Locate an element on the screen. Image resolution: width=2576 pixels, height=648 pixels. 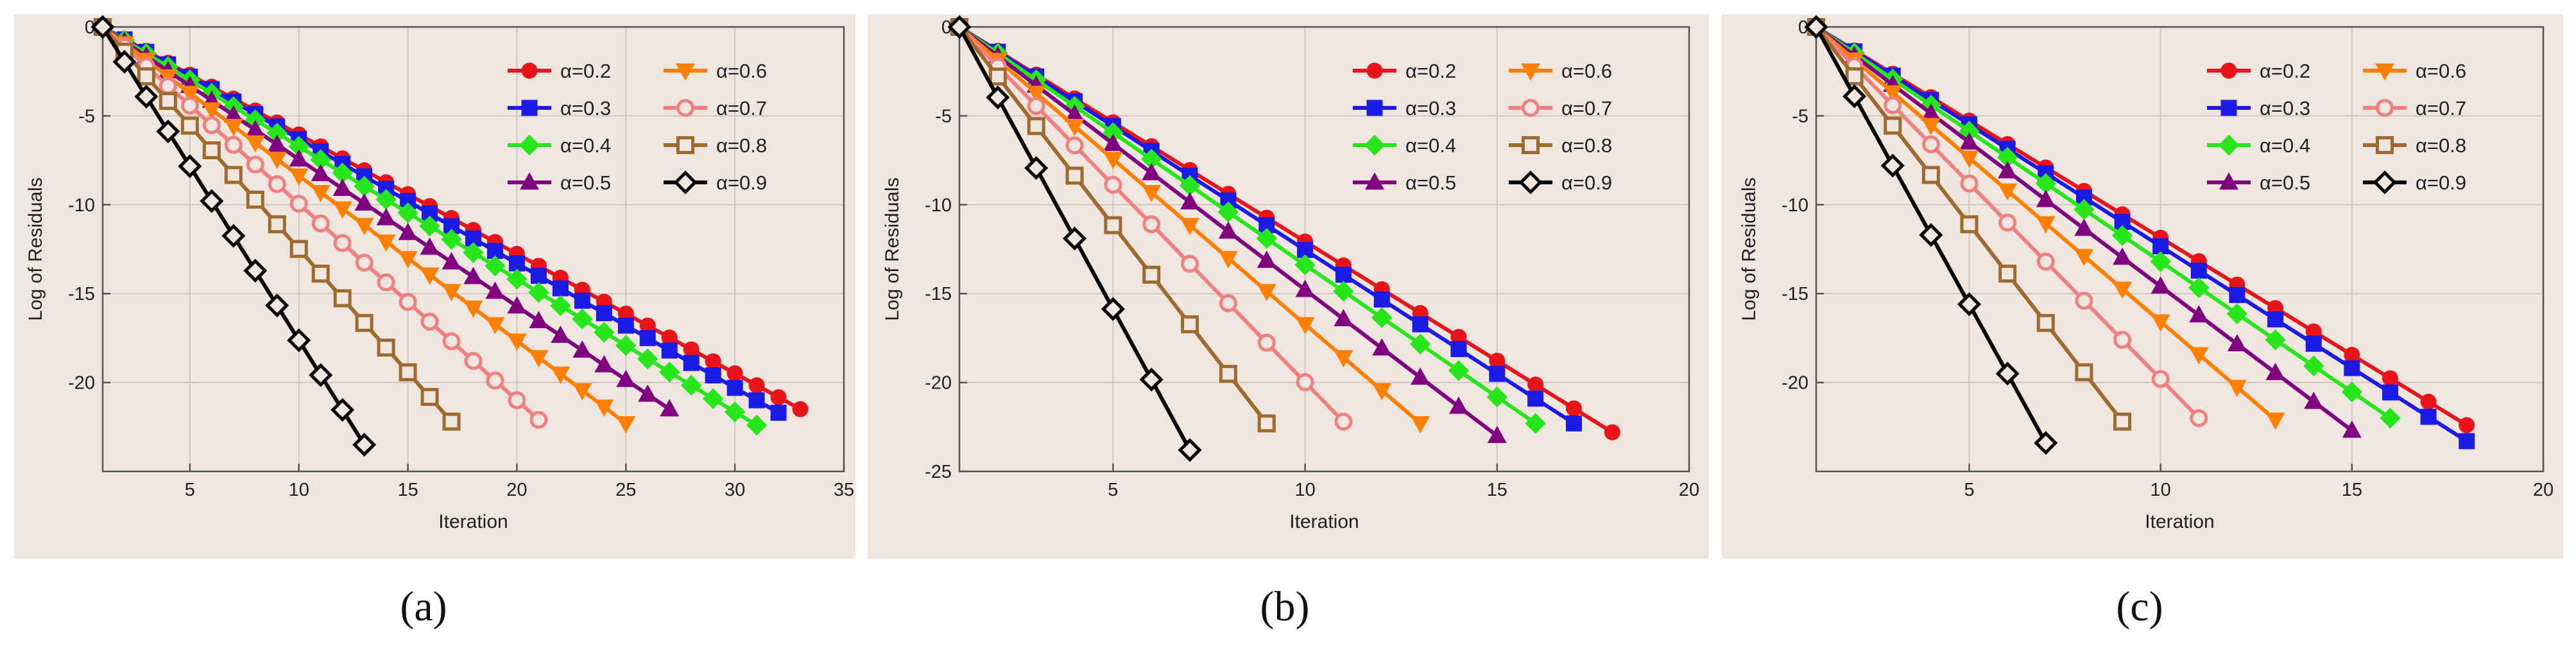
x-tick-label: 15 is located at coordinates (1497, 490).